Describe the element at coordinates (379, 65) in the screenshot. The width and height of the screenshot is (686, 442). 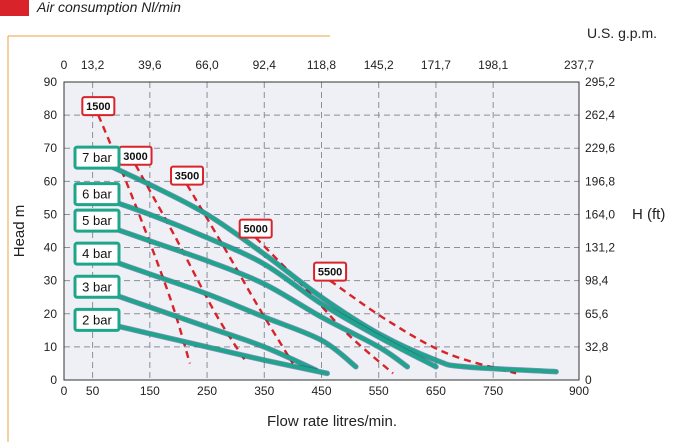
I see `top-tick-label: 145,2` at that location.